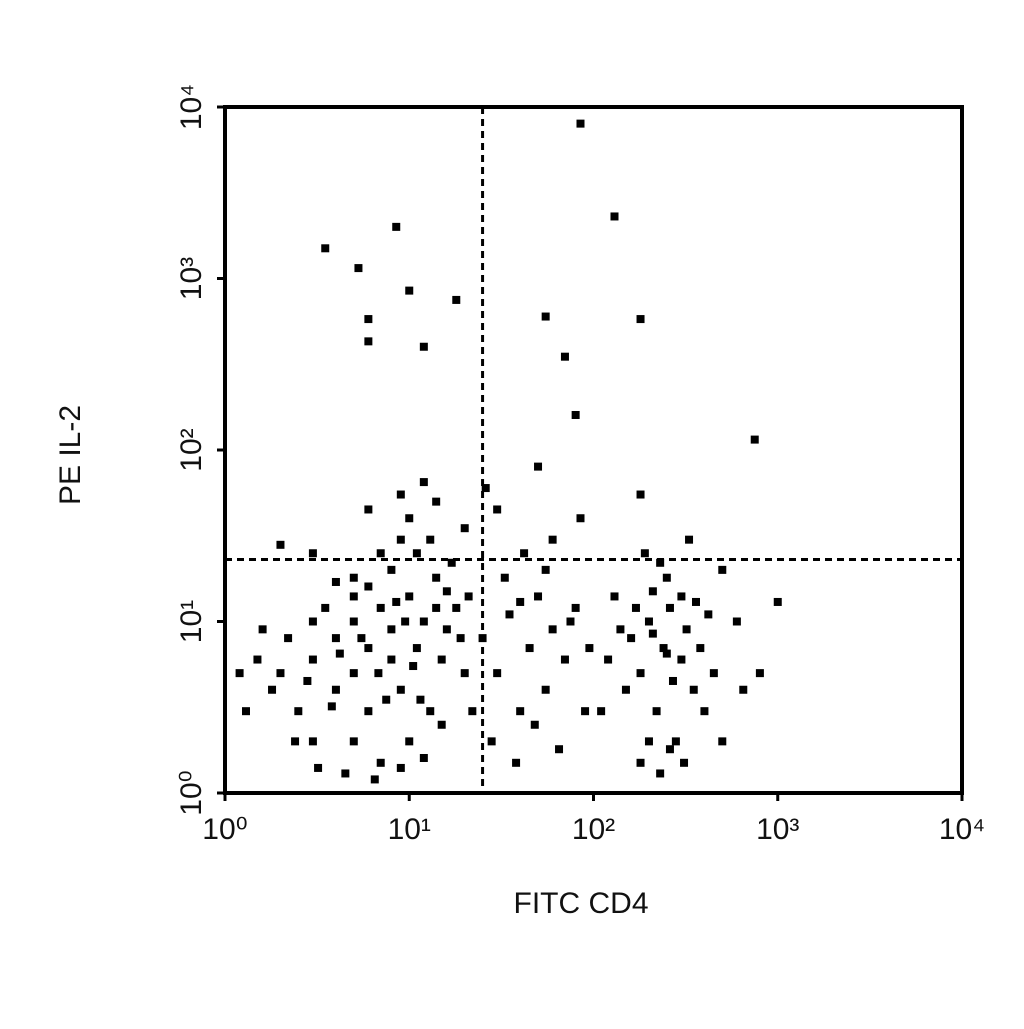  What do you see at coordinates (191, 449) in the screenshot?
I see `y-tick-label: 10²` at bounding box center [191, 449].